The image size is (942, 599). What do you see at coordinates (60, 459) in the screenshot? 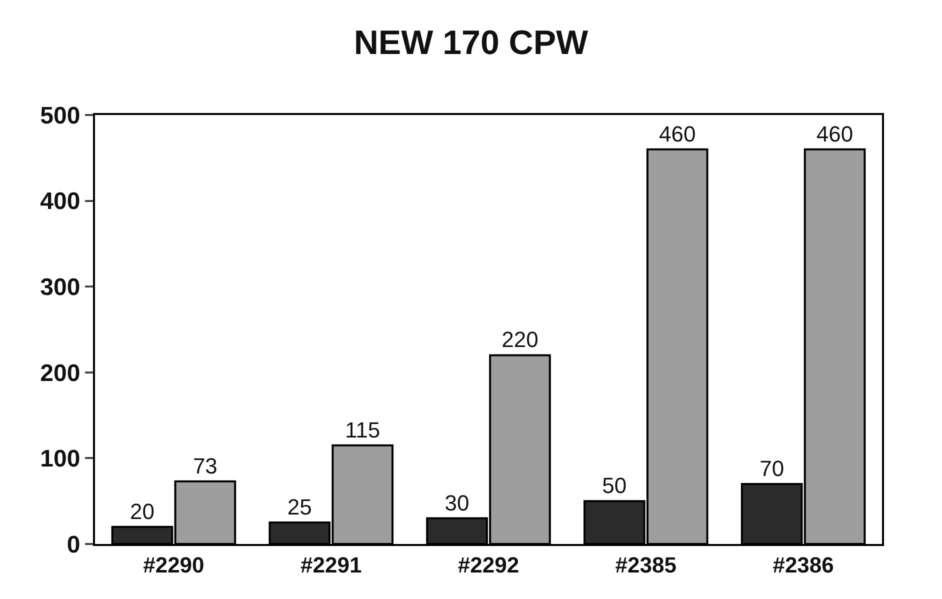
I see `y-tick-label: 100` at bounding box center [60, 459].